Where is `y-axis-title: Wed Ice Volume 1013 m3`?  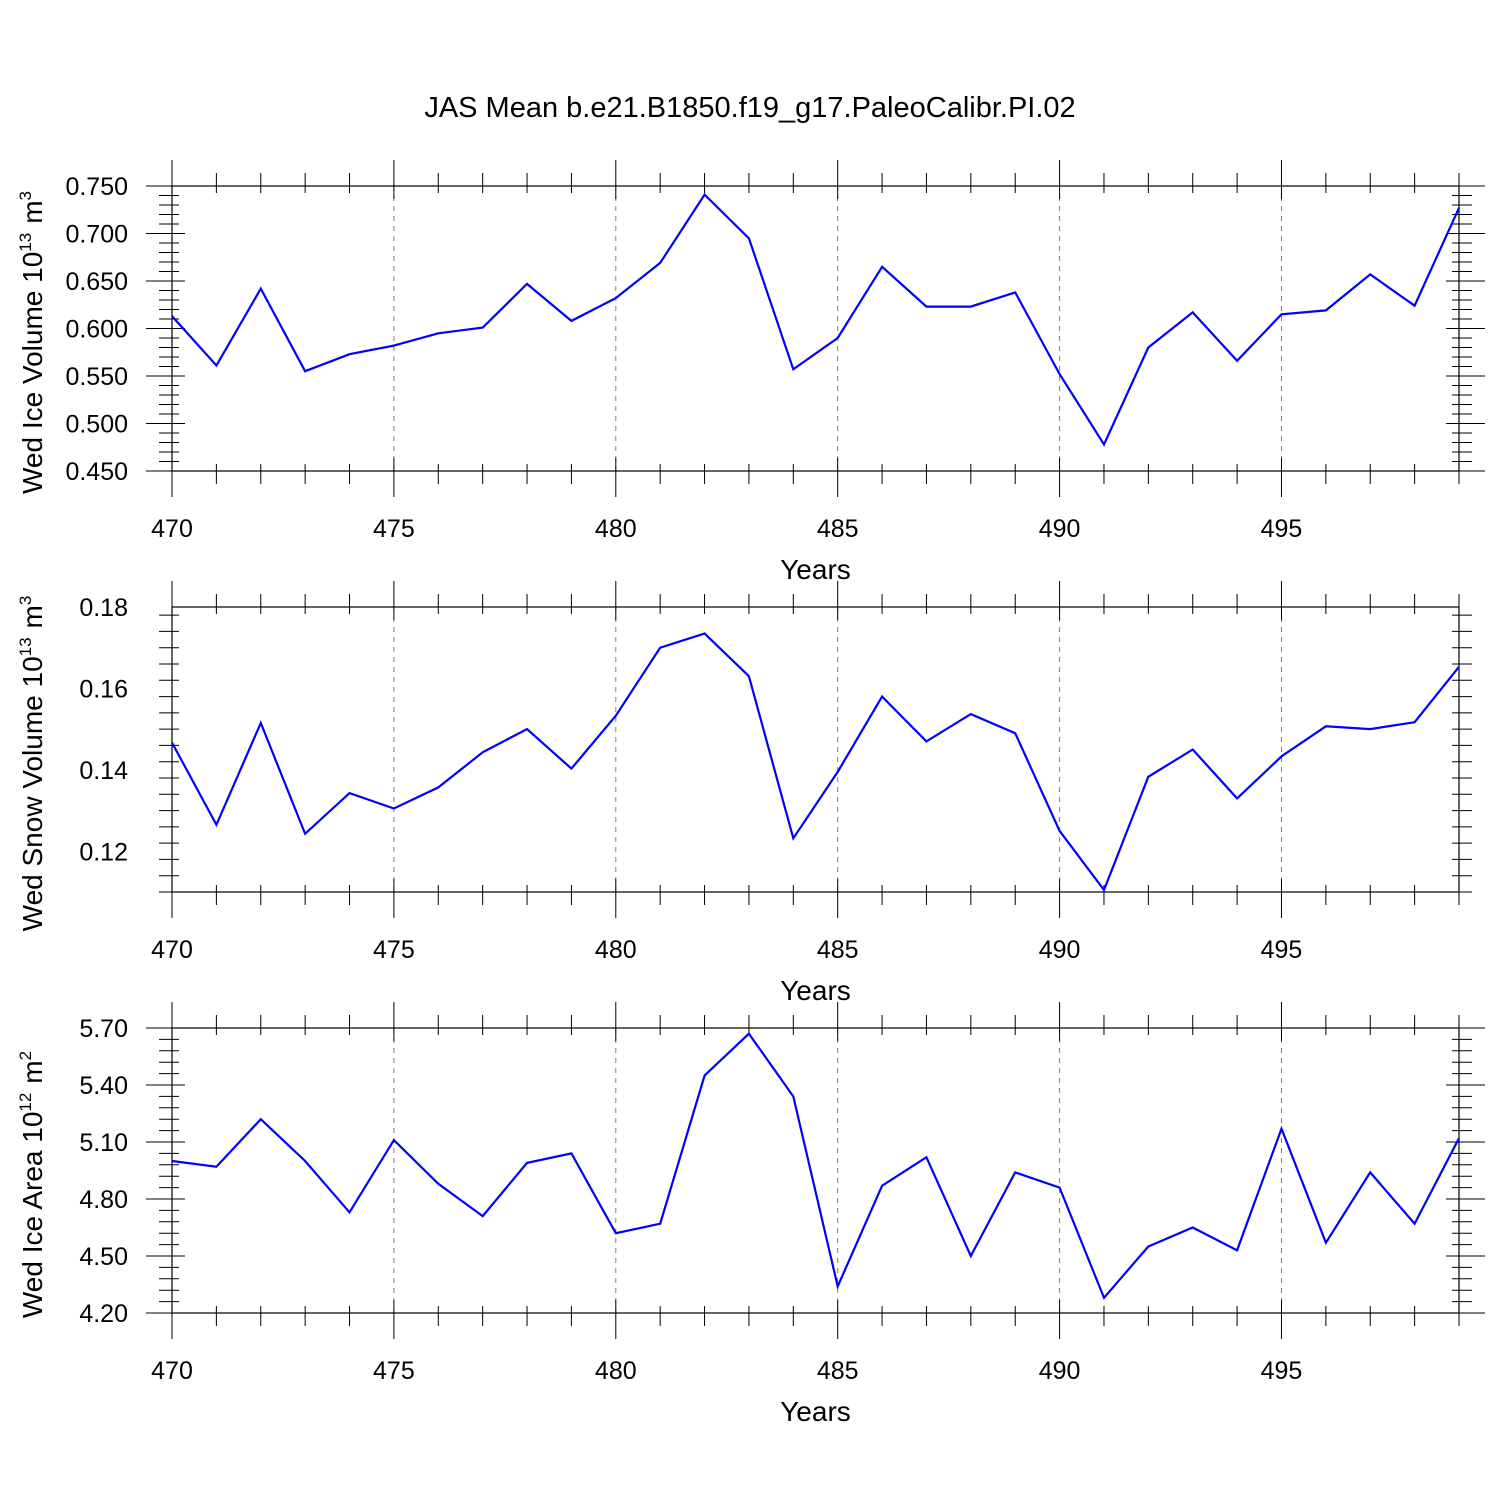
y-axis-title: Wed Ice Volume 1013 m3 is located at coordinates (32, 342).